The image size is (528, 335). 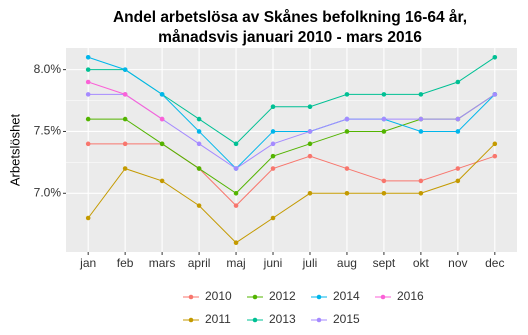 What do you see at coordinates (282, 296) in the screenshot?
I see `legend-label: 2012` at bounding box center [282, 296].